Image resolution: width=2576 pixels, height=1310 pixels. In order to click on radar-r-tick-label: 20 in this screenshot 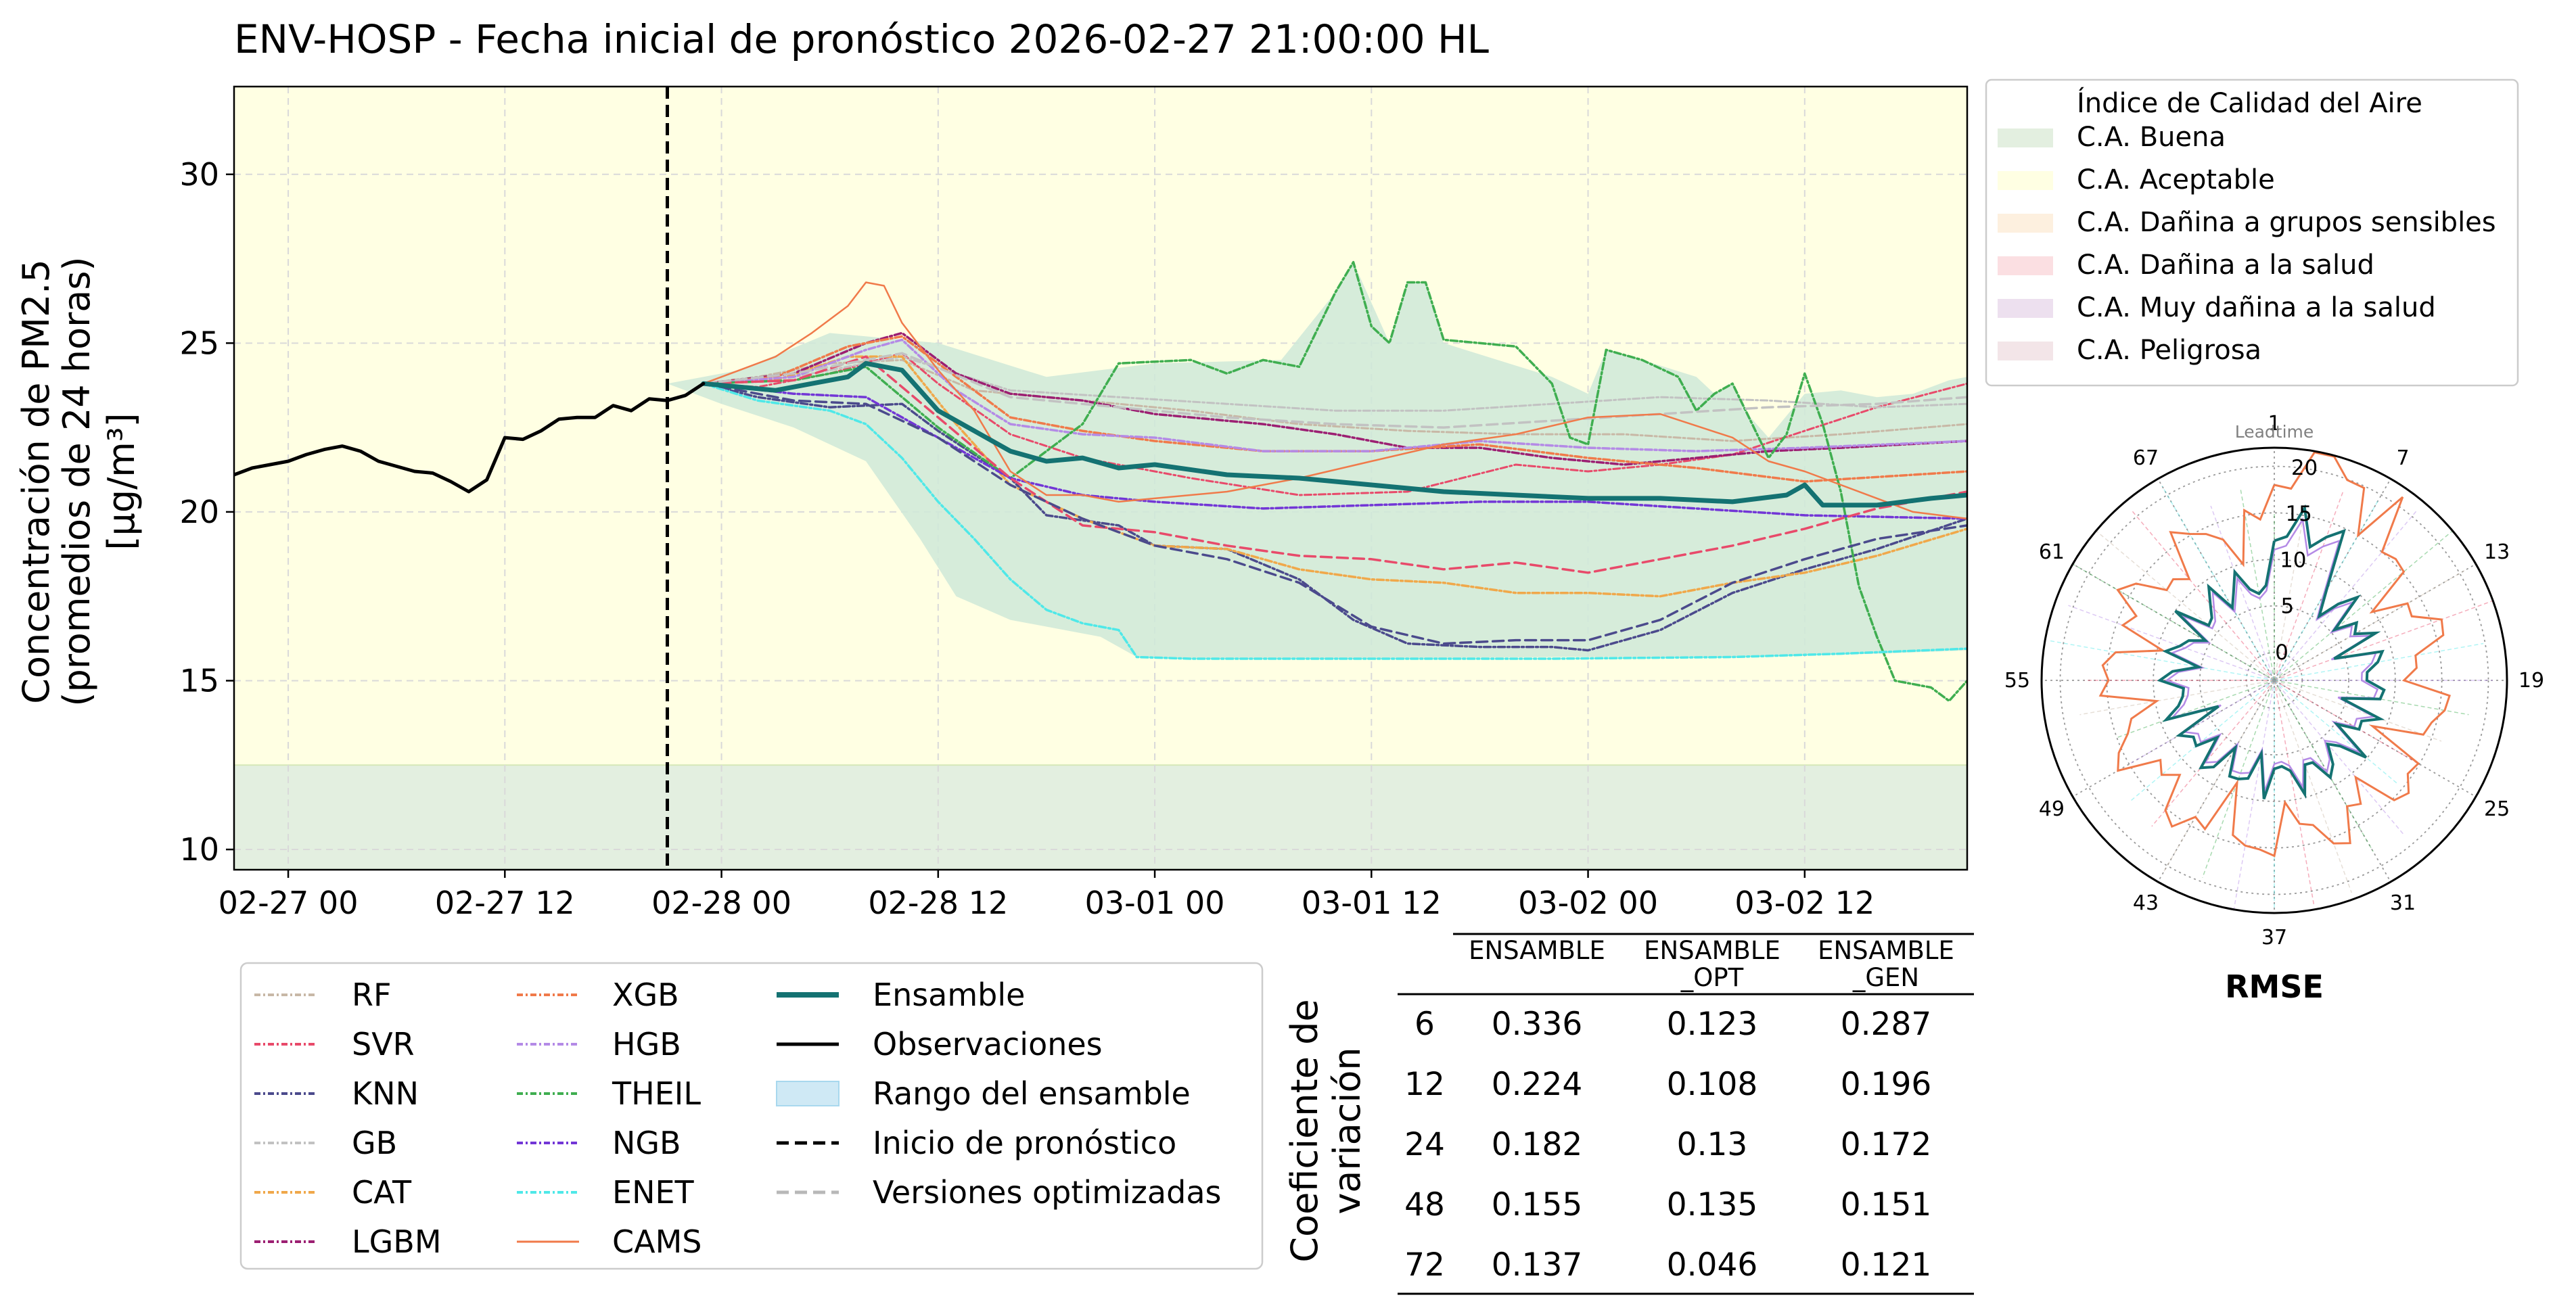, I will do `click(2304, 468)`.